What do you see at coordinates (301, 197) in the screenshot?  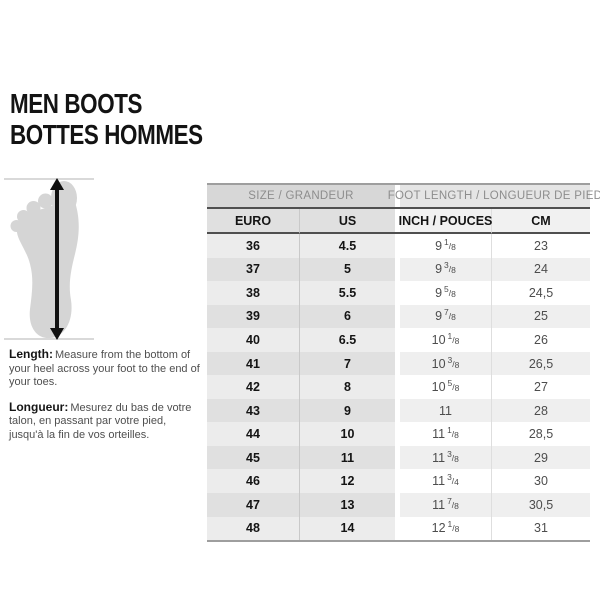 I see `group-header-size: SIZE / GRANDEUR` at bounding box center [301, 197].